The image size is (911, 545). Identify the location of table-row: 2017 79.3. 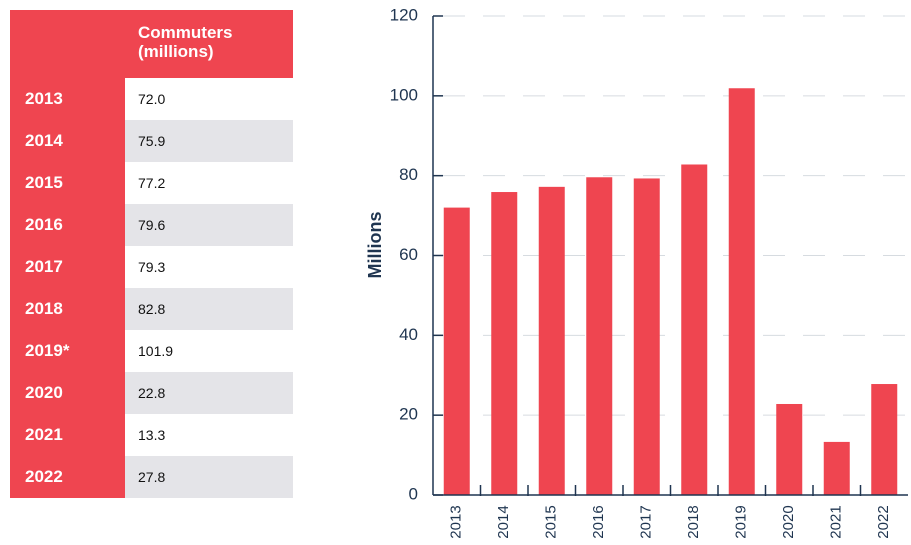
(151, 267).